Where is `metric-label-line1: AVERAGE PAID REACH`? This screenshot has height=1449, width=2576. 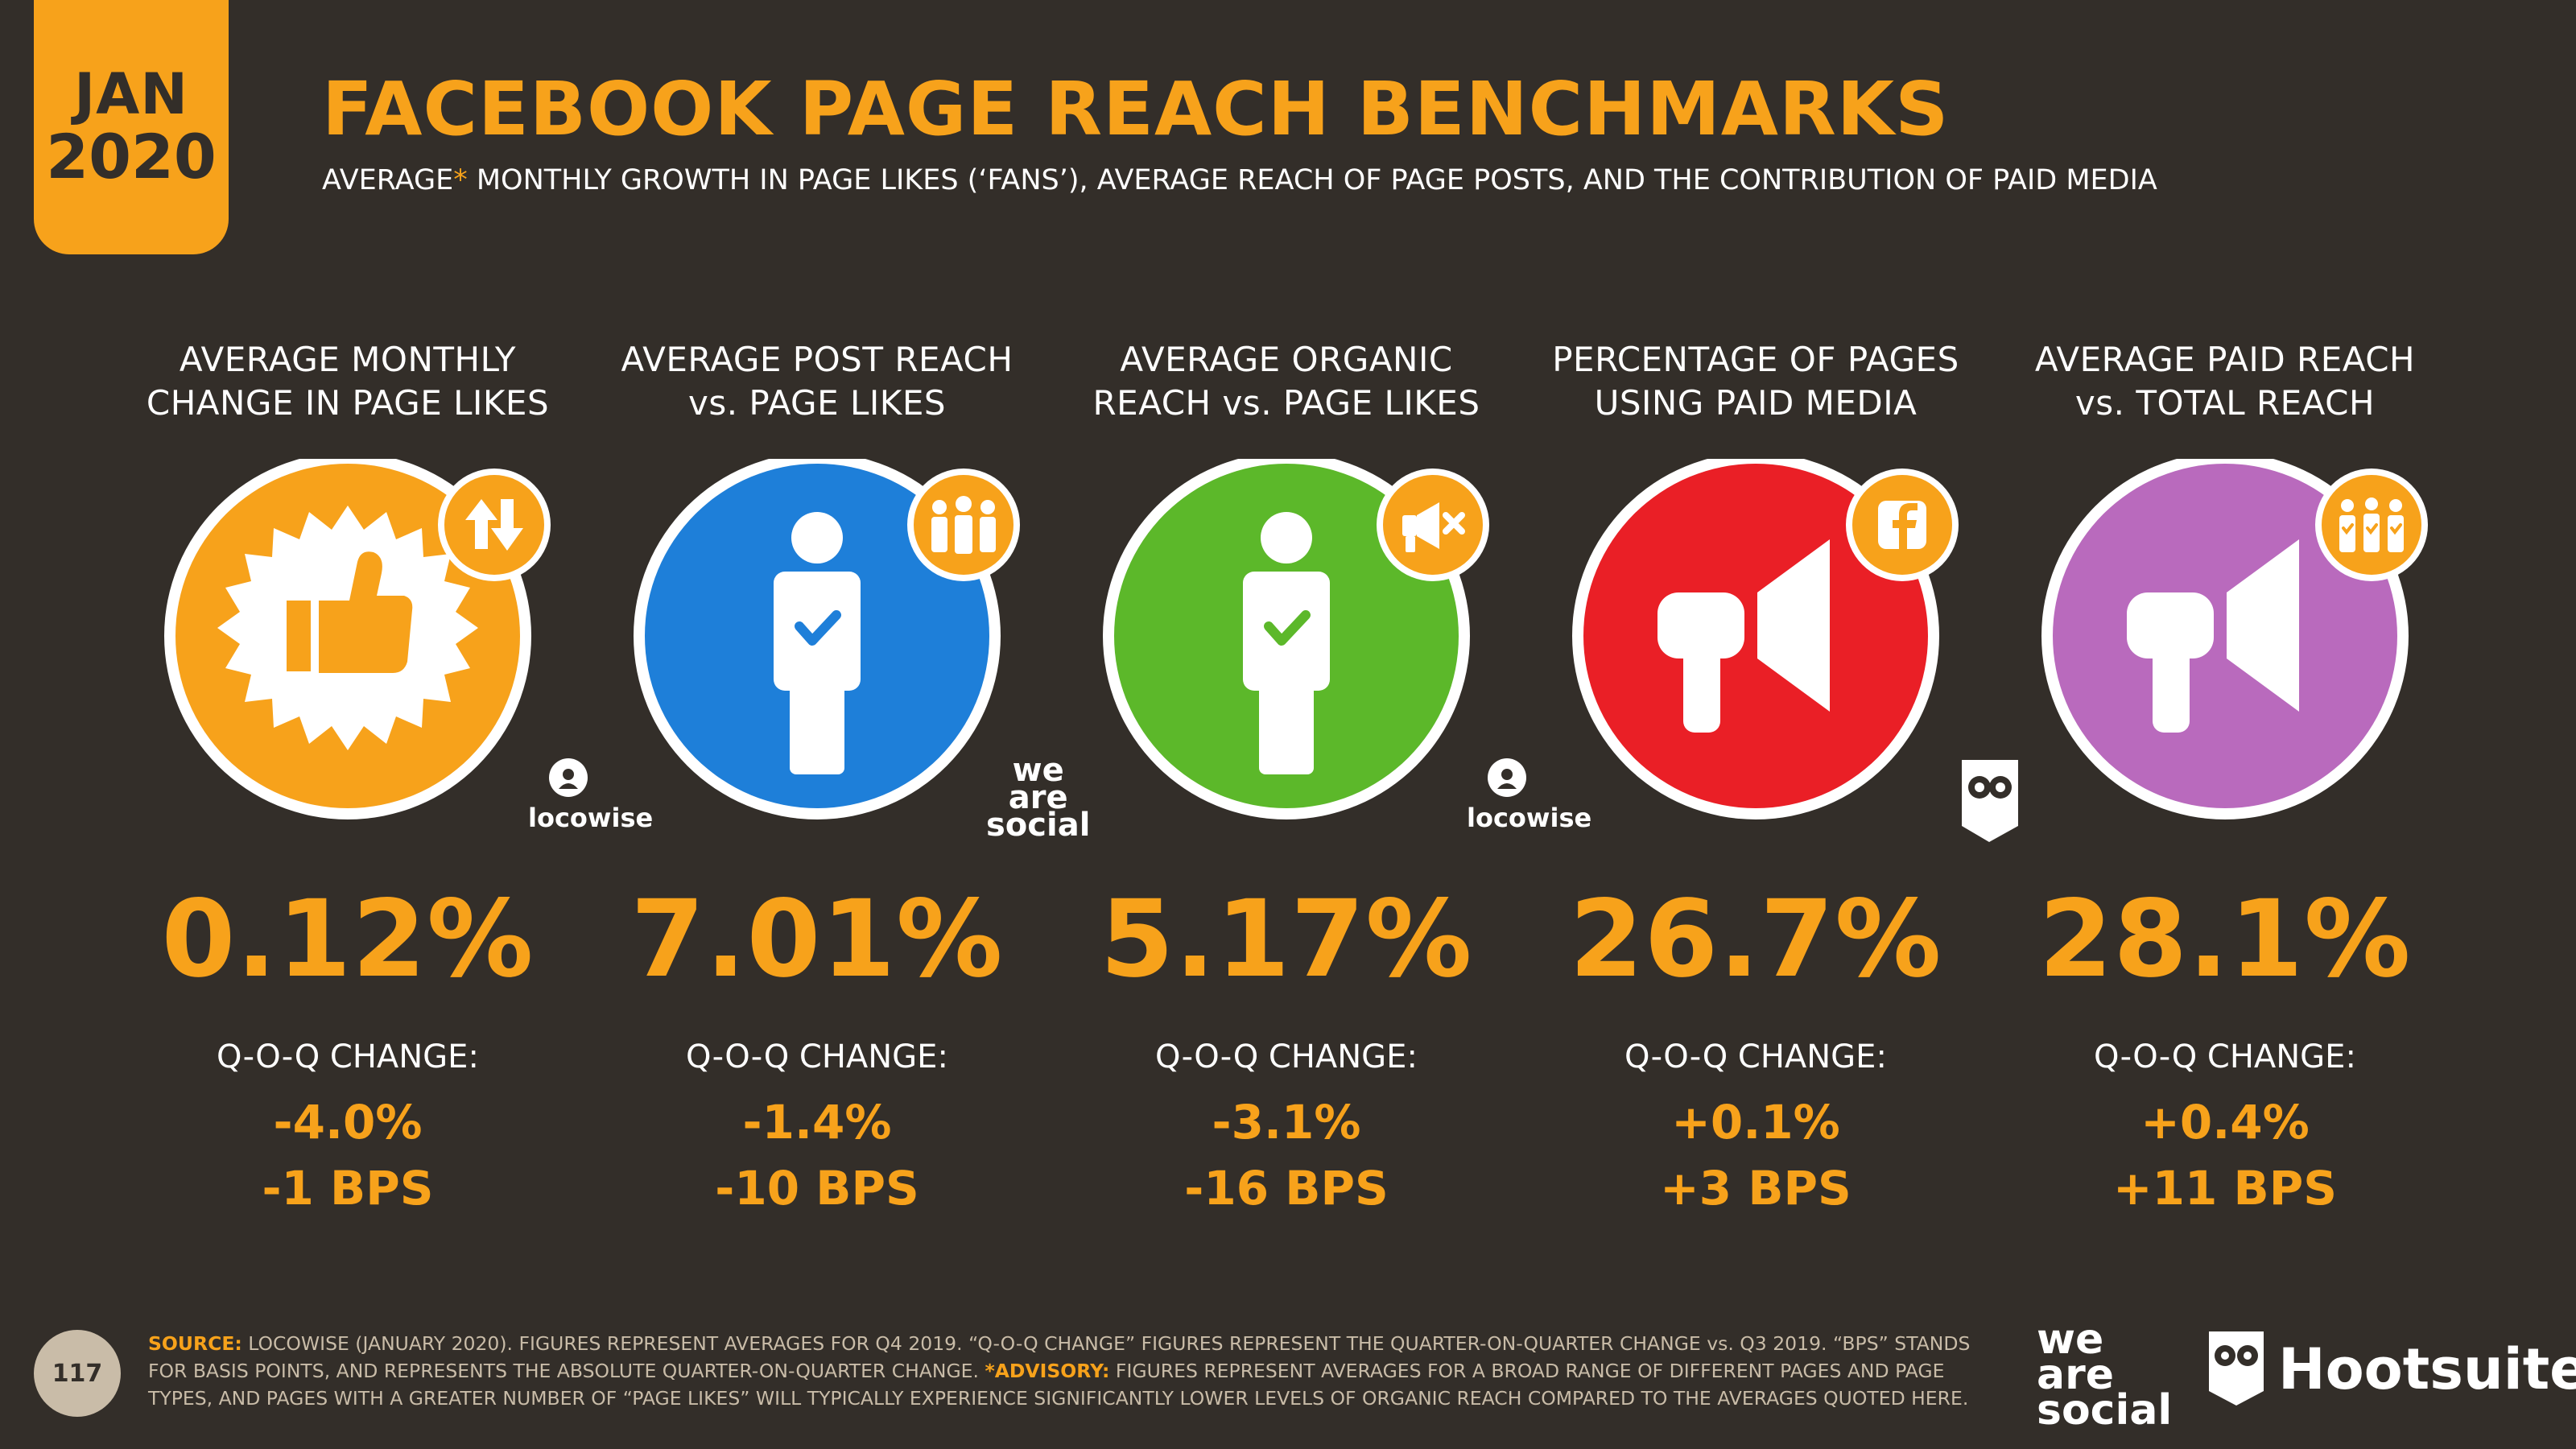 metric-label-line1: AVERAGE PAID REACH is located at coordinates (2225, 359).